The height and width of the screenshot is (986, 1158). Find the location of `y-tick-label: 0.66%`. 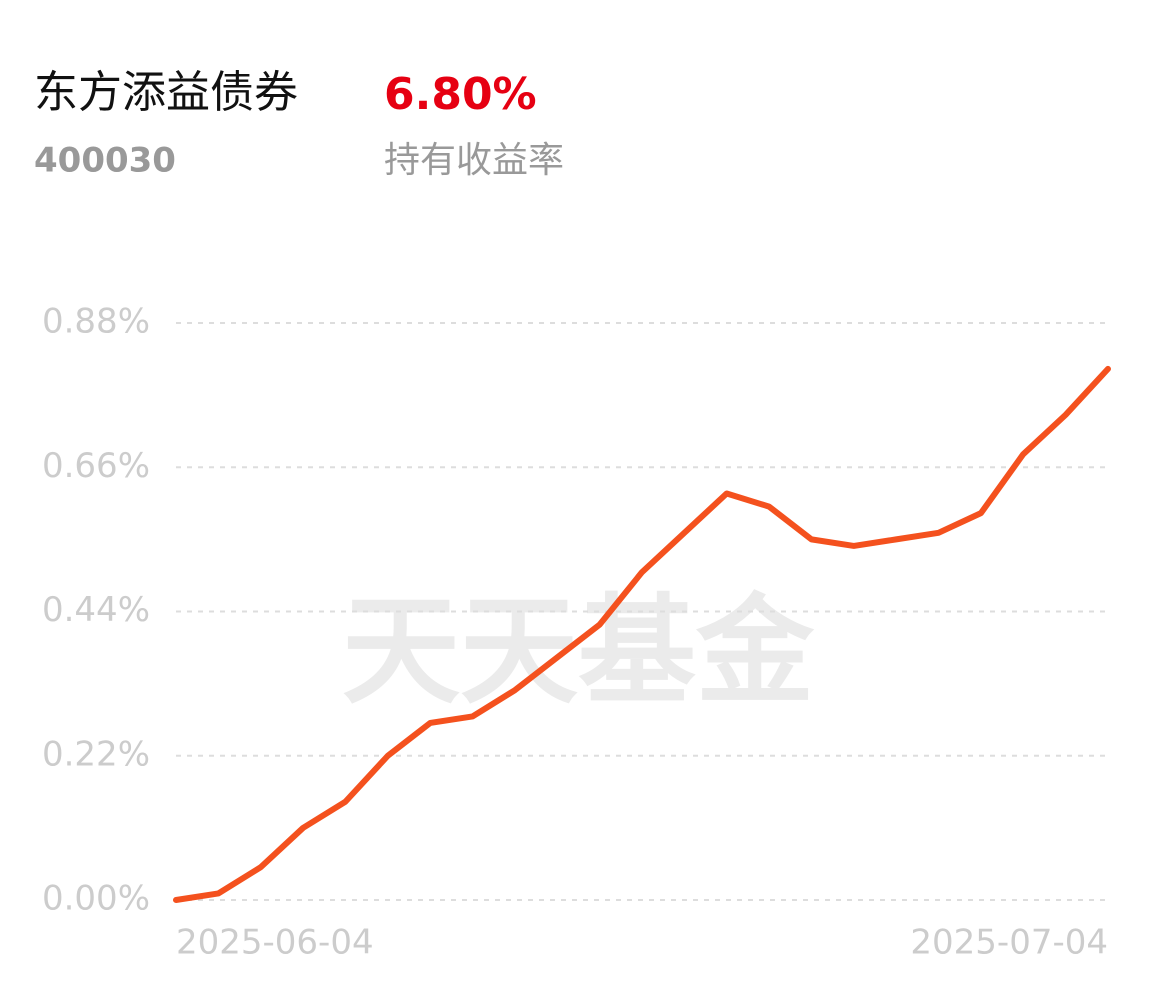

y-tick-label: 0.66% is located at coordinates (96, 466).